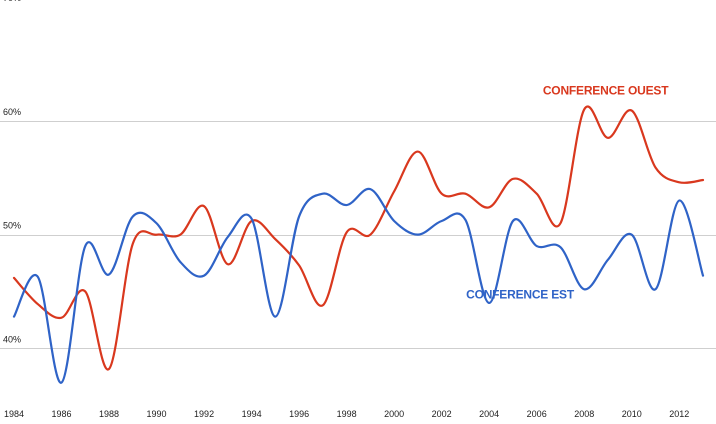 Image resolution: width=716 pixels, height=424 pixels. I want to click on x-tick-label: 1996, so click(299, 414).